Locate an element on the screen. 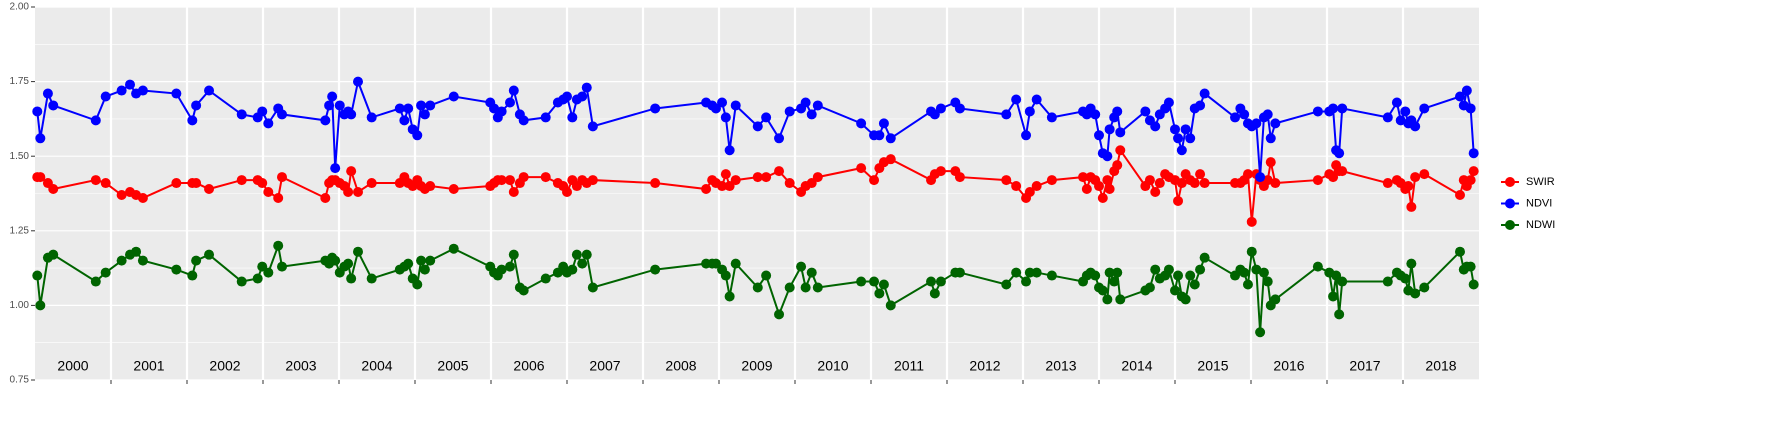  y-tick-label: 1.75 is located at coordinates (20, 81).